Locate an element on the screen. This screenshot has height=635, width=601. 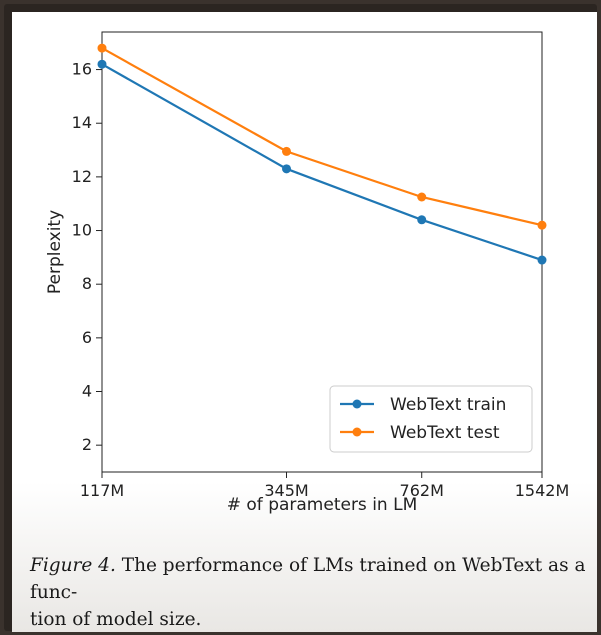
legend: WebText train WebText test is located at coordinates (431, 419).